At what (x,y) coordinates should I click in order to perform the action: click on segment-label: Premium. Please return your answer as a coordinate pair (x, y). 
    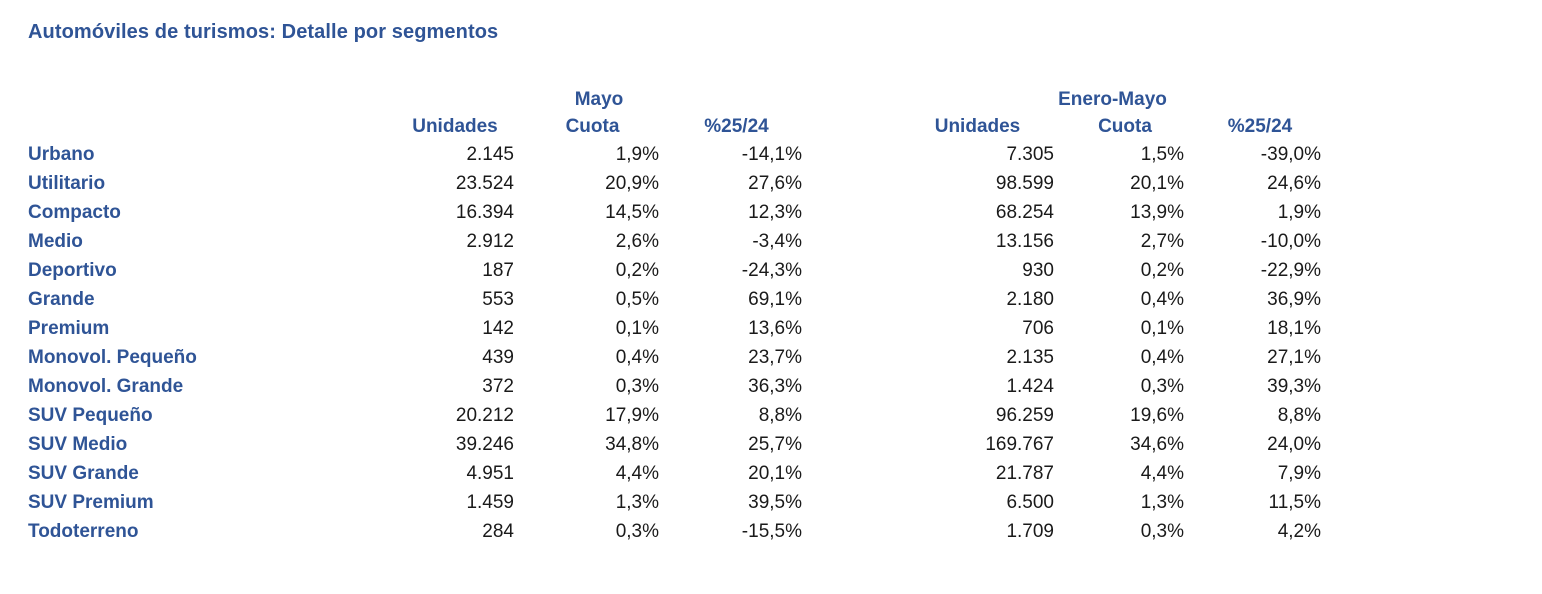
    Looking at the image, I should click on (69, 328).